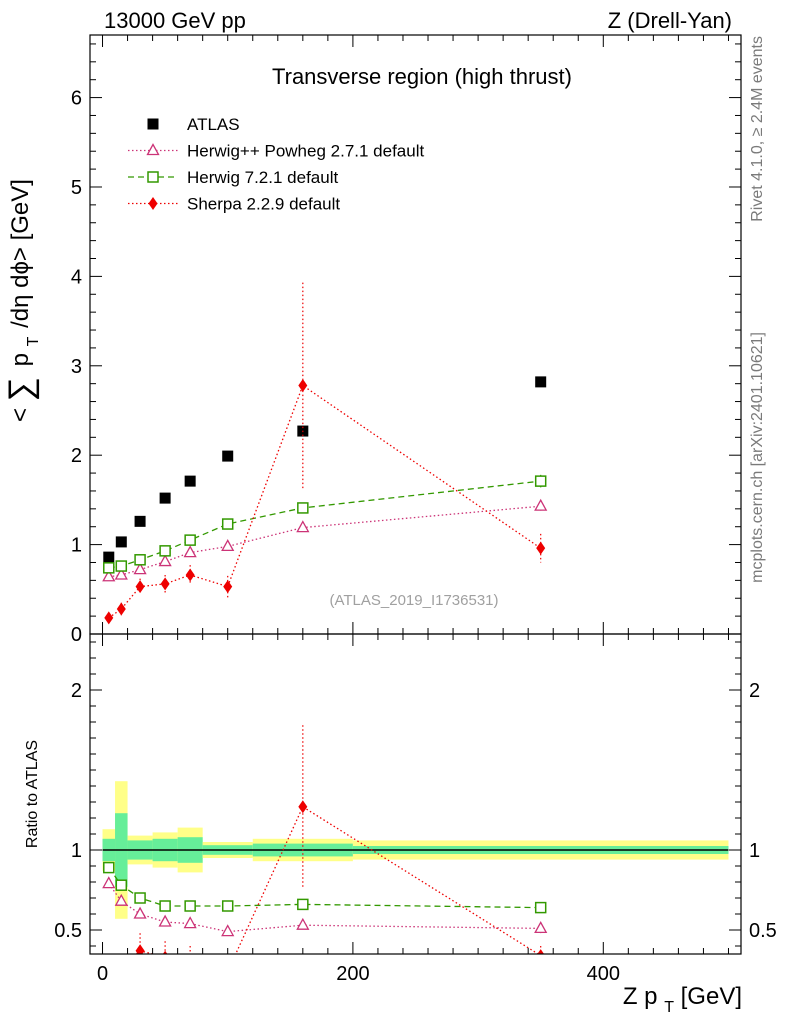 The width and height of the screenshot is (786, 1029). What do you see at coordinates (76, 635) in the screenshot?
I see `main-y-tick-label: 0` at bounding box center [76, 635].